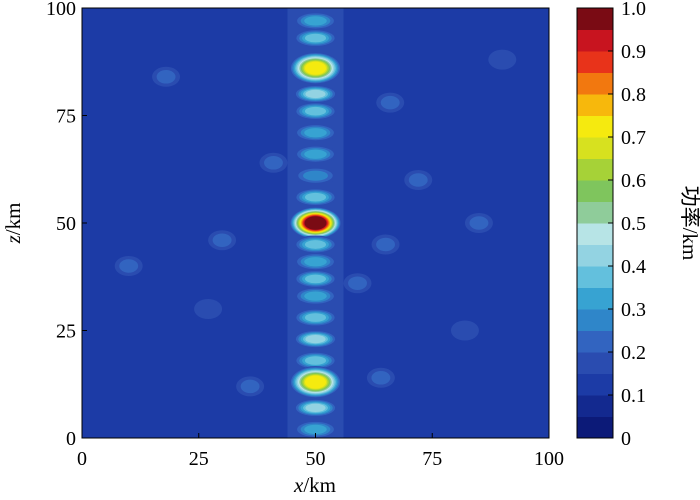 Image resolution: width=700 pixels, height=500 pixels. I want to click on y-axis-label: z/km, so click(13, 224).